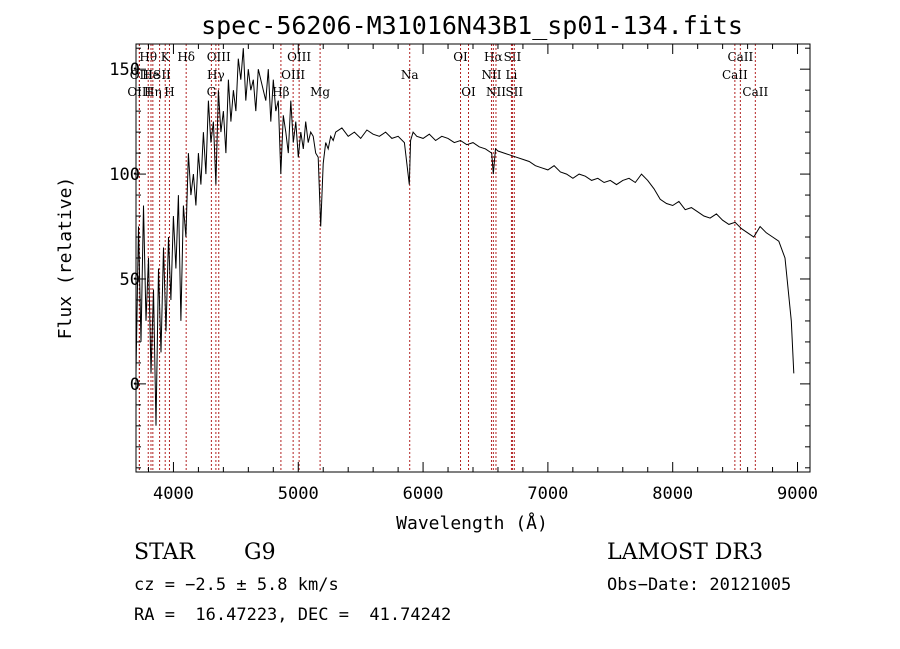  What do you see at coordinates (65, 258) in the screenshot?
I see `y-axis-label: Flux (relative)` at bounding box center [65, 258].